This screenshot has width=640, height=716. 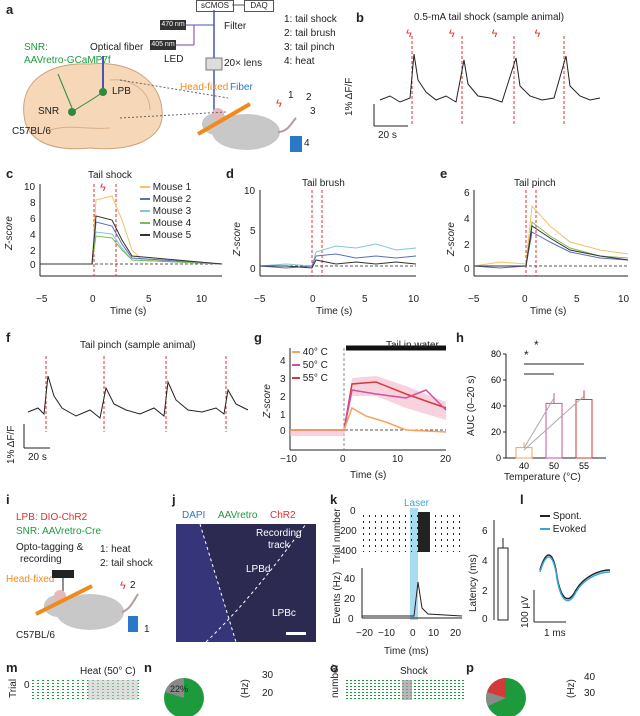 I want to click on panel-m-ylabel: Trial, so click(x=13, y=688).